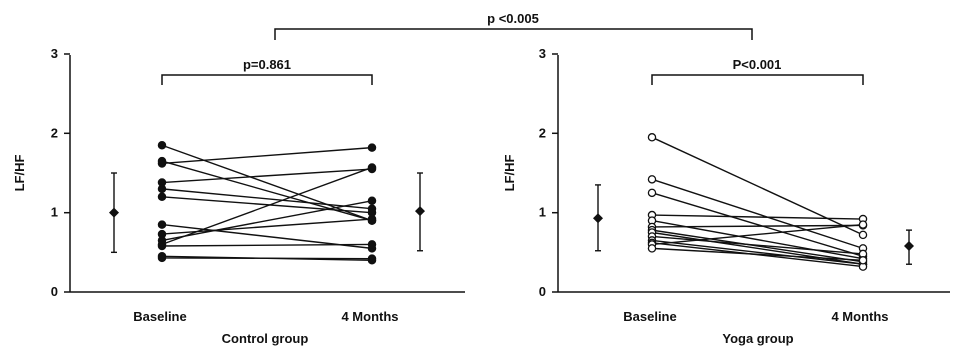  What do you see at coordinates (513, 18) in the screenshot?
I see `between-groups-label: p <0.005` at bounding box center [513, 18].